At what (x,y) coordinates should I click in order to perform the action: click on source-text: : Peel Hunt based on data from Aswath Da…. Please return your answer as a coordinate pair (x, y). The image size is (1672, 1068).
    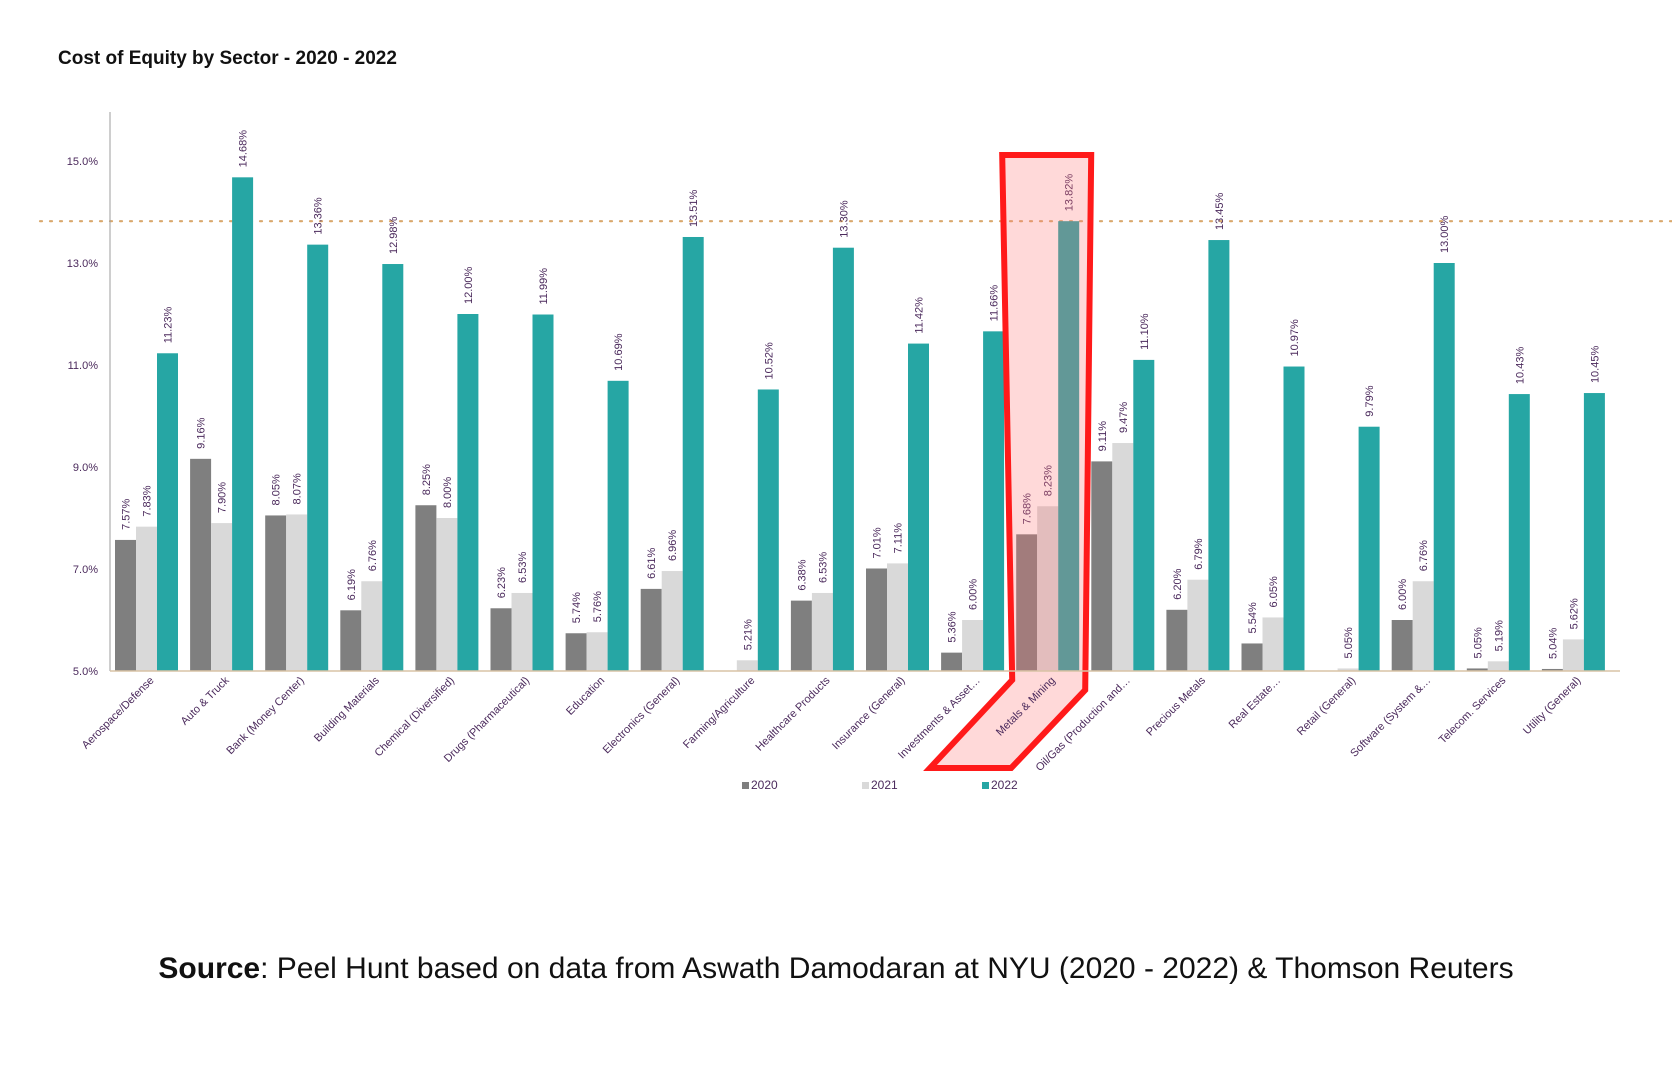
    Looking at the image, I should click on (887, 968).